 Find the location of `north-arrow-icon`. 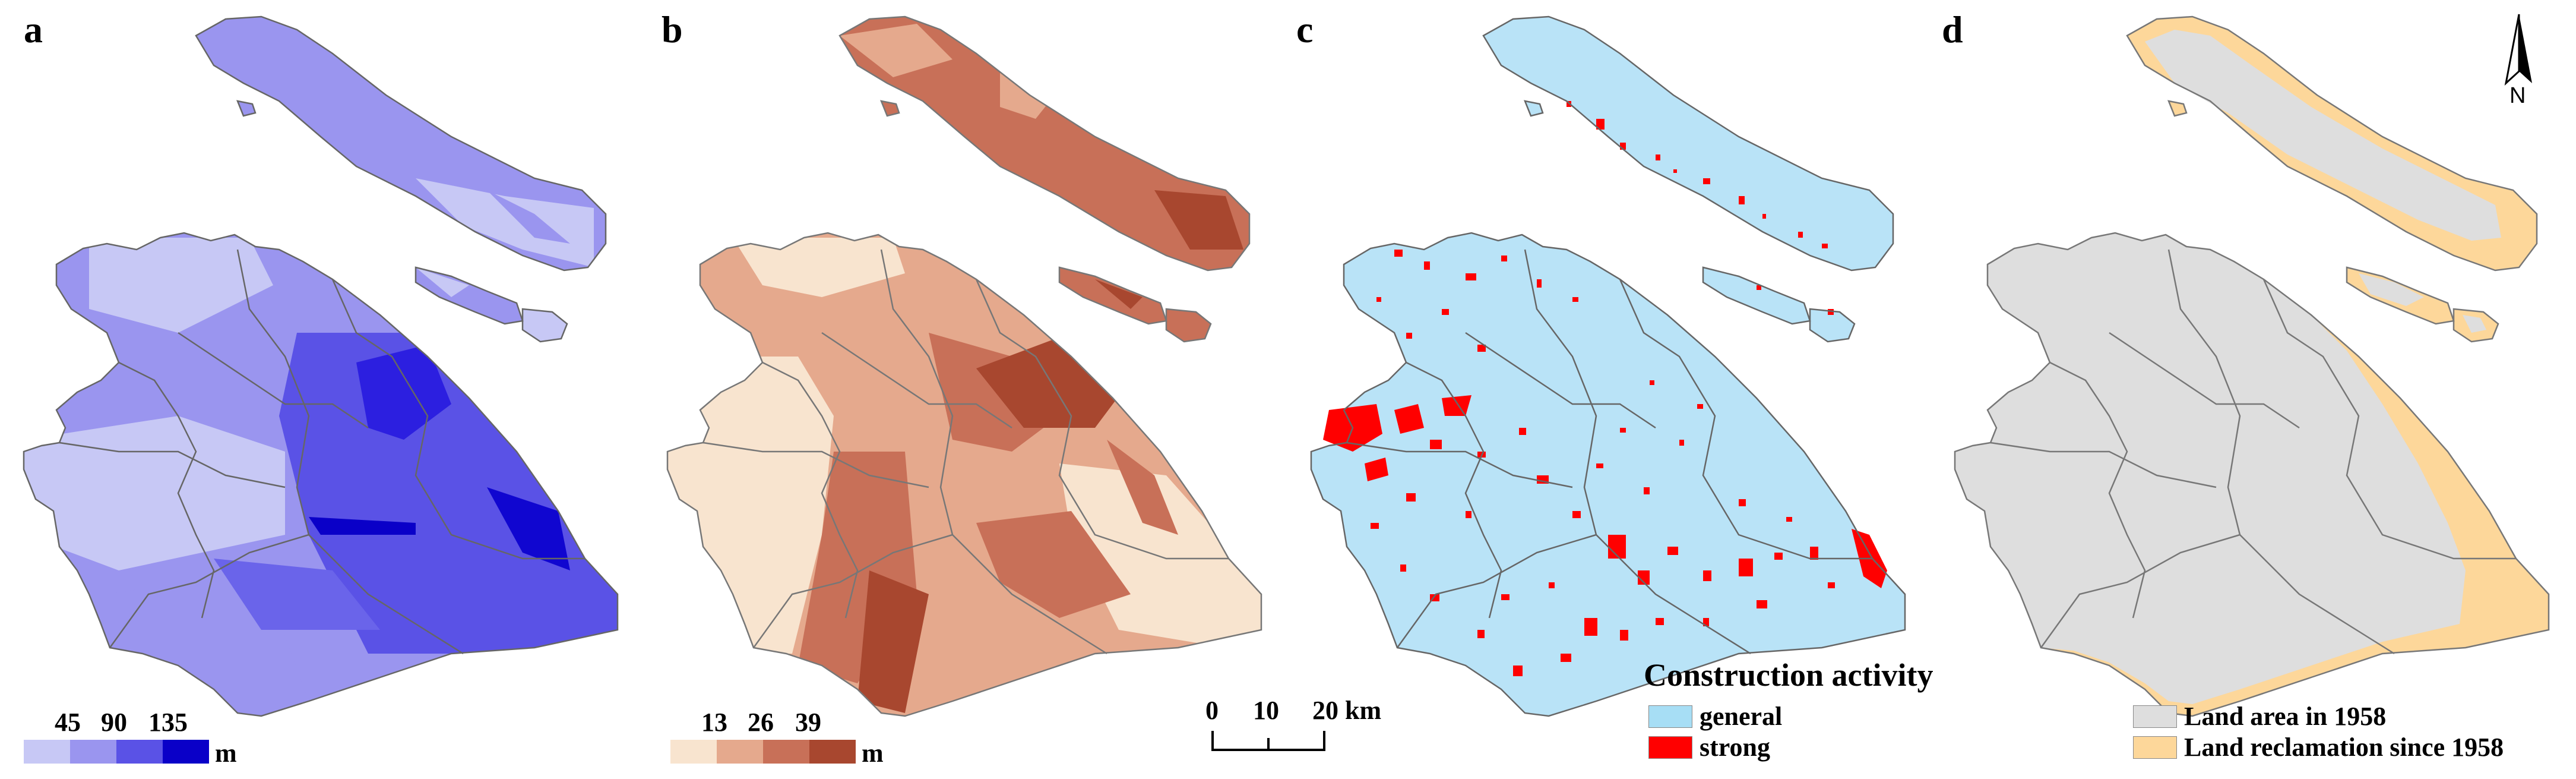

north-arrow-icon is located at coordinates (2518, 50).